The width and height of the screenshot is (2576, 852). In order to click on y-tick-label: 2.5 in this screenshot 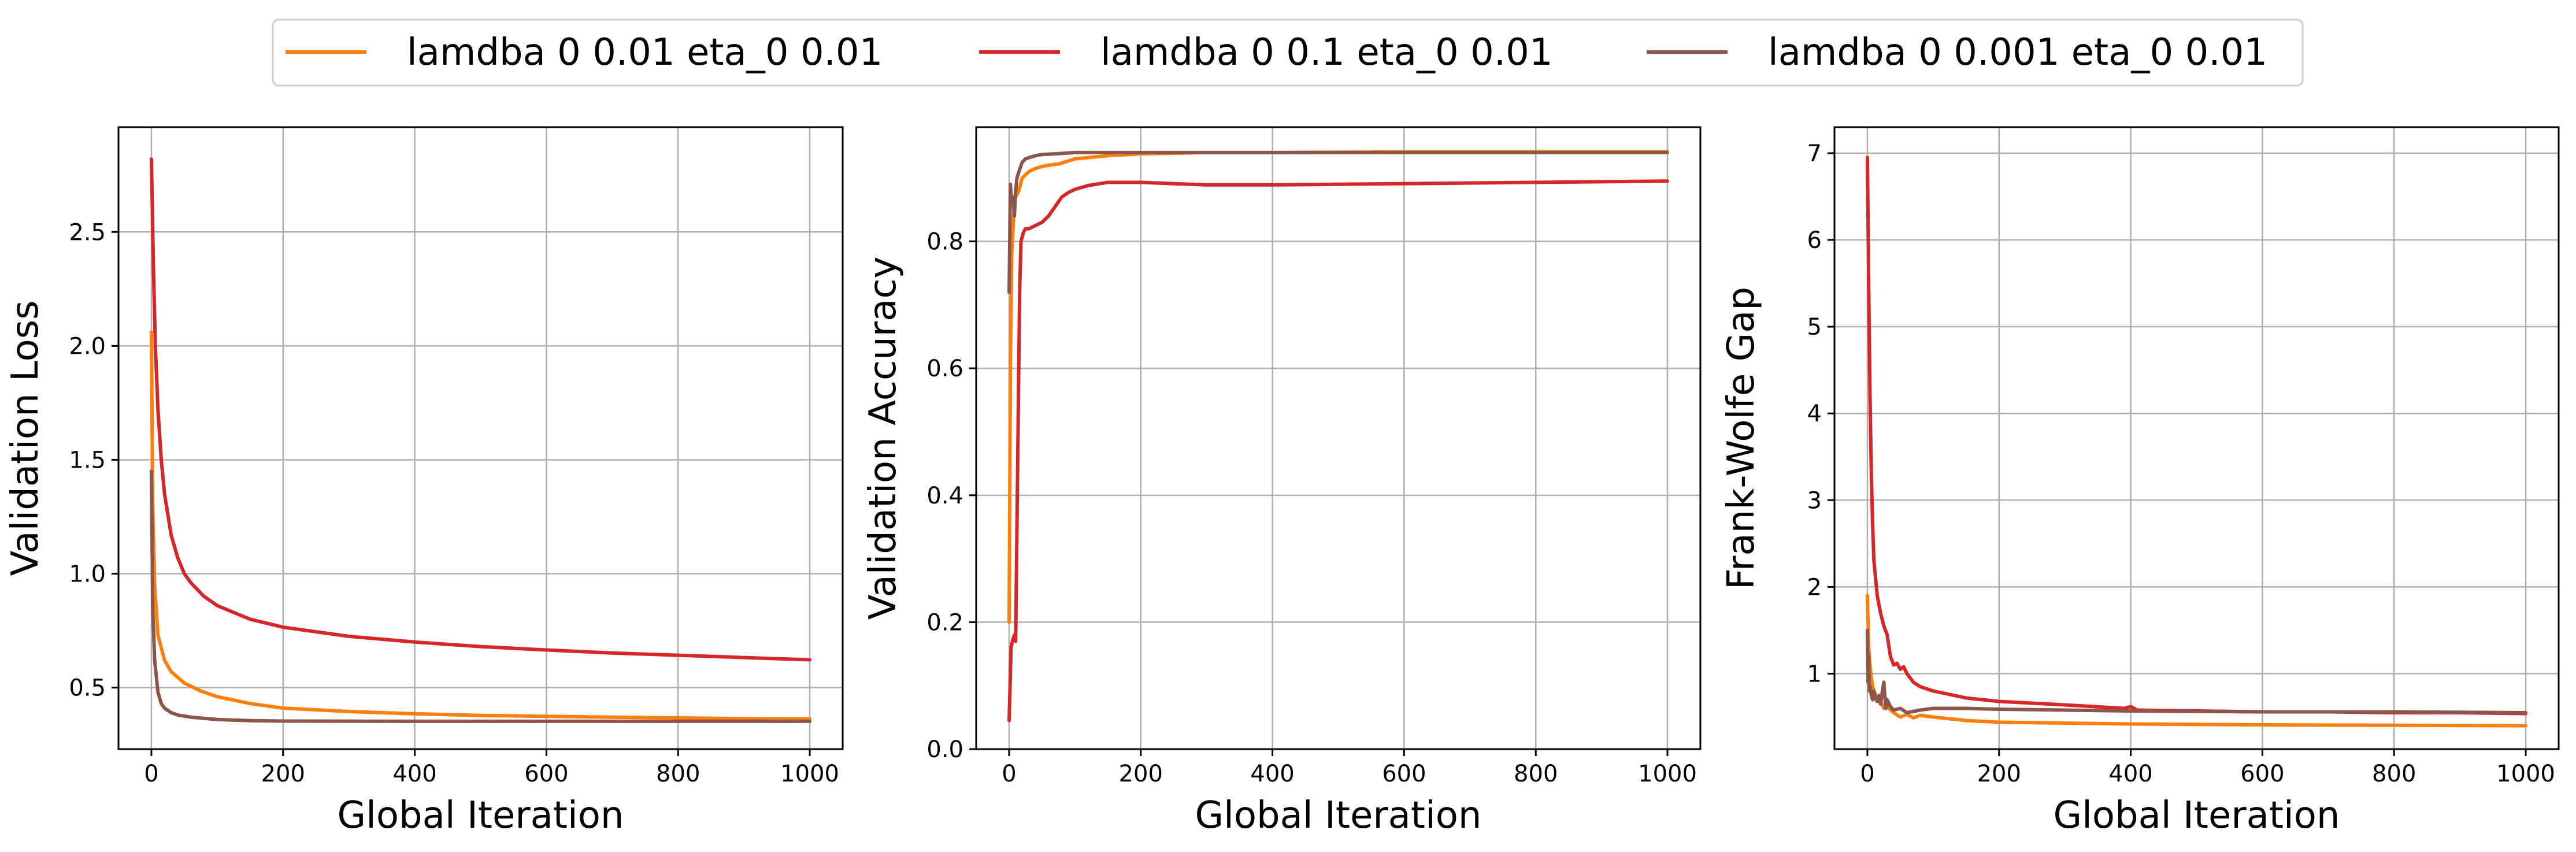, I will do `click(87, 233)`.